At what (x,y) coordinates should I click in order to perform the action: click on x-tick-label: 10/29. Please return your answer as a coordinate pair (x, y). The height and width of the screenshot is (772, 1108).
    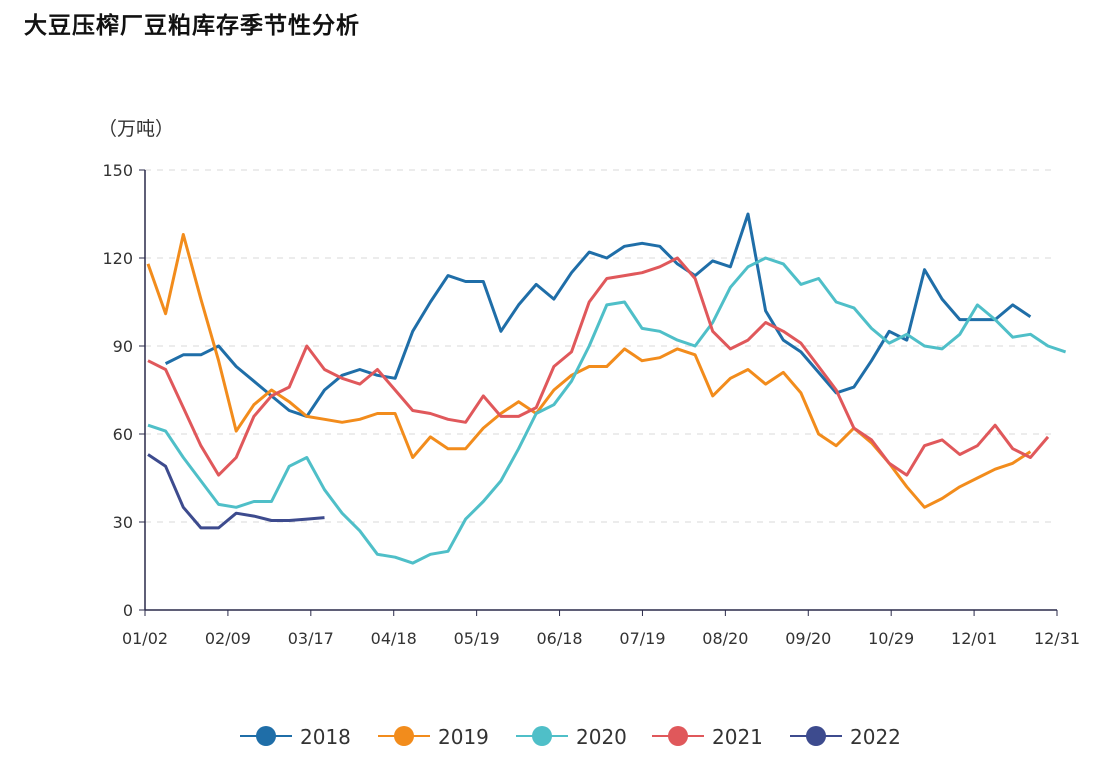
    Looking at the image, I should click on (891, 638).